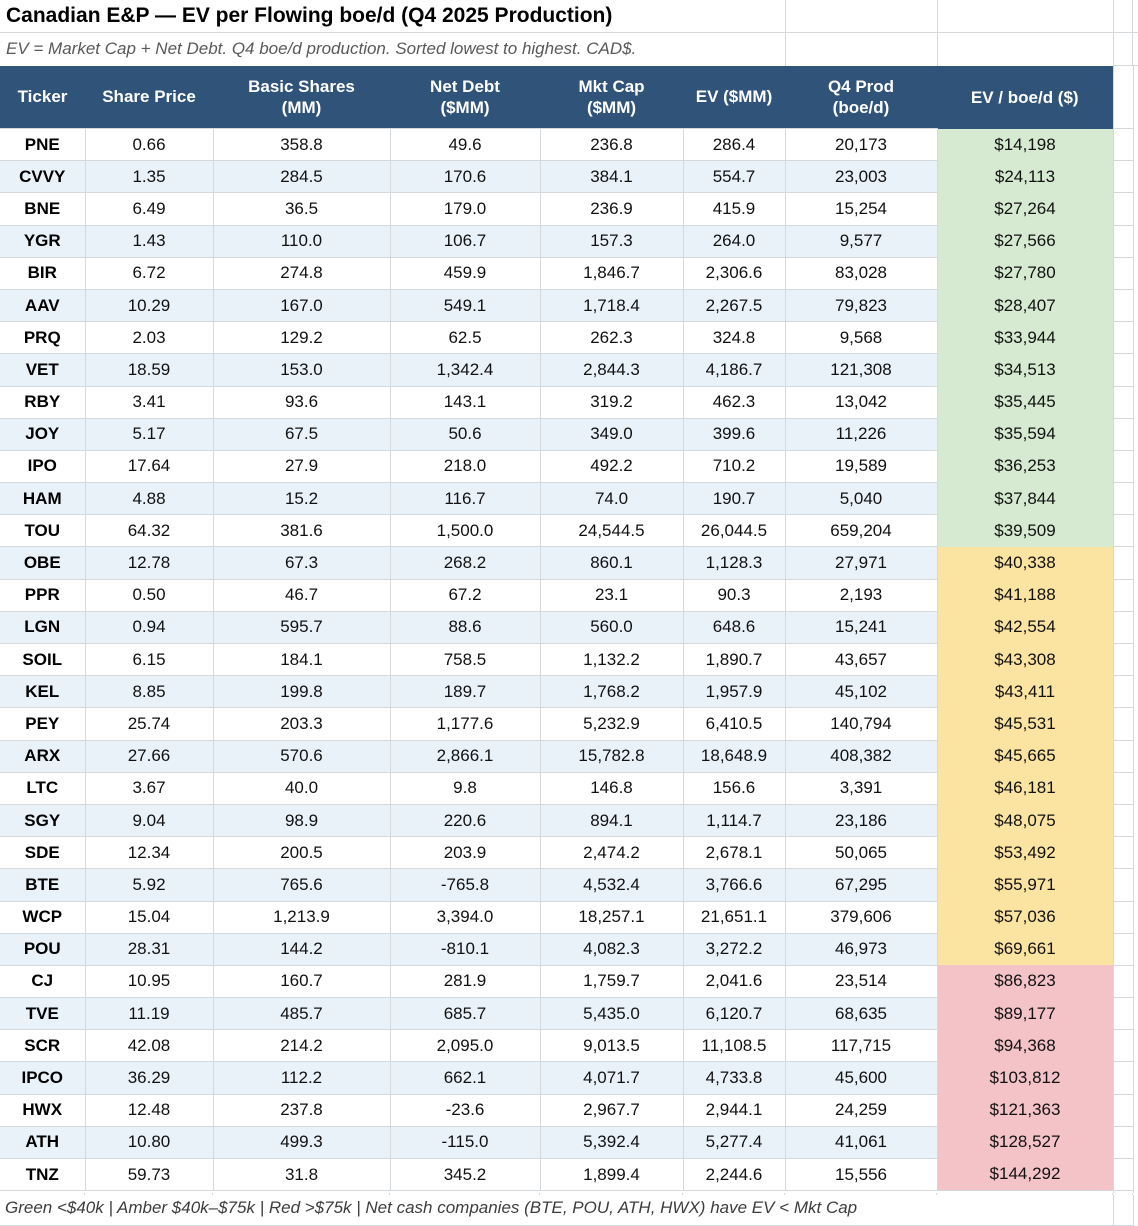 The height and width of the screenshot is (1226, 1138). I want to click on cell-ticker: ARX, so click(43, 756).